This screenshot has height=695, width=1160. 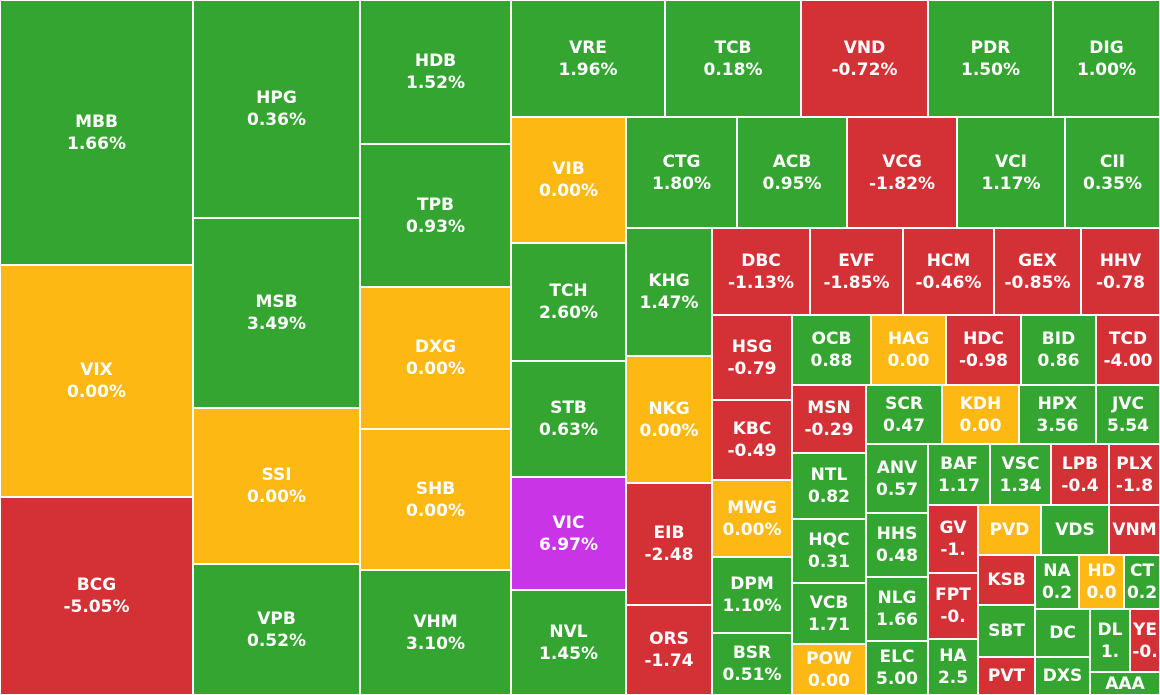 What do you see at coordinates (1101, 593) in the screenshot?
I see `tile-change: 0.0` at bounding box center [1101, 593].